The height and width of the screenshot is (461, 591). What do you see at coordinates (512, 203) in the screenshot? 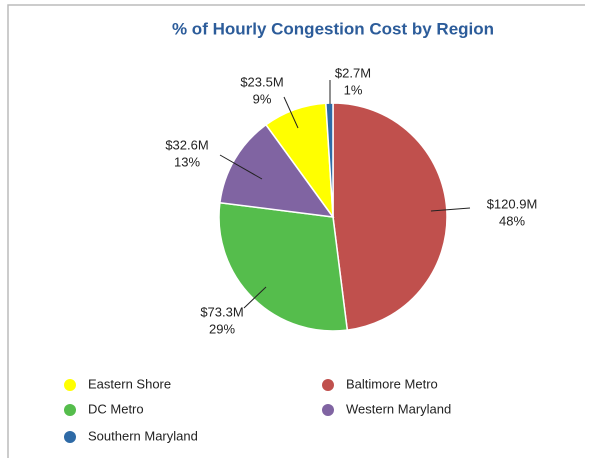
I see `cost-label: $120.9M` at bounding box center [512, 203].